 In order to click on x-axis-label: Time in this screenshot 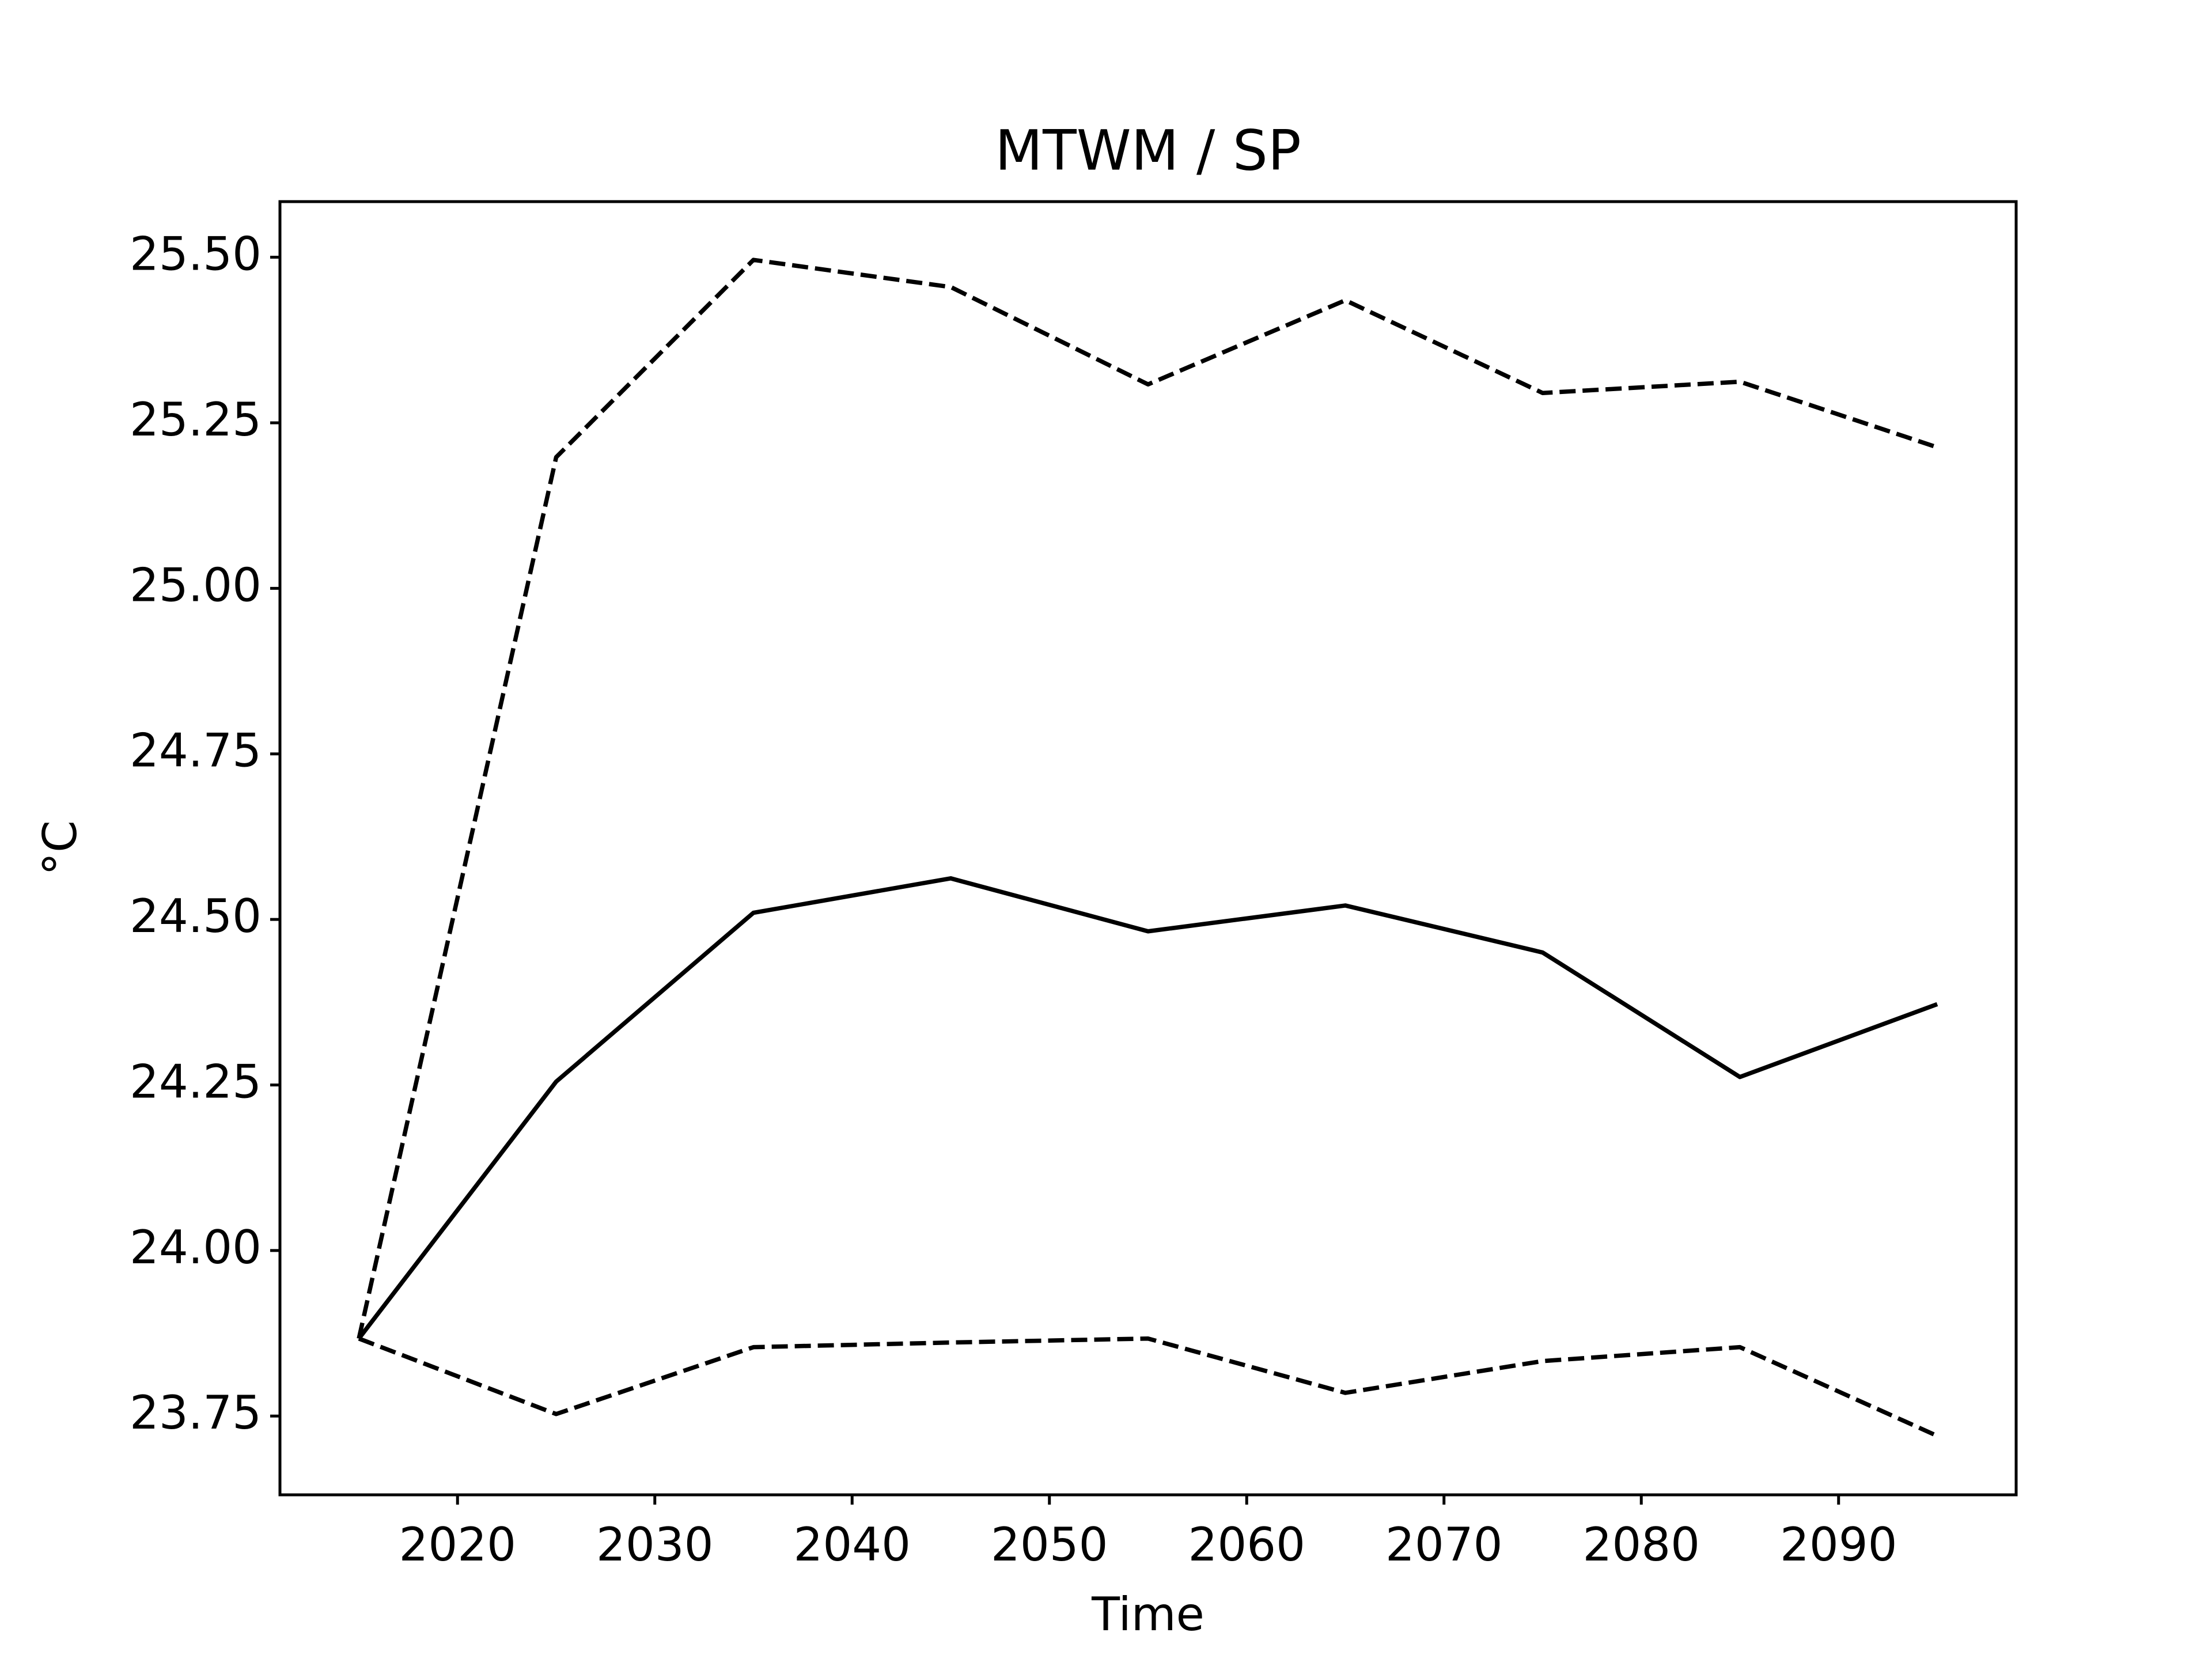, I will do `click(1148, 1614)`.